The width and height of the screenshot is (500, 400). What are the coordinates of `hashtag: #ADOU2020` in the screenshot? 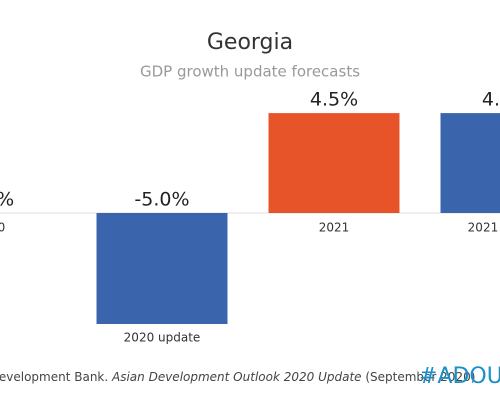 It's located at (459, 376).